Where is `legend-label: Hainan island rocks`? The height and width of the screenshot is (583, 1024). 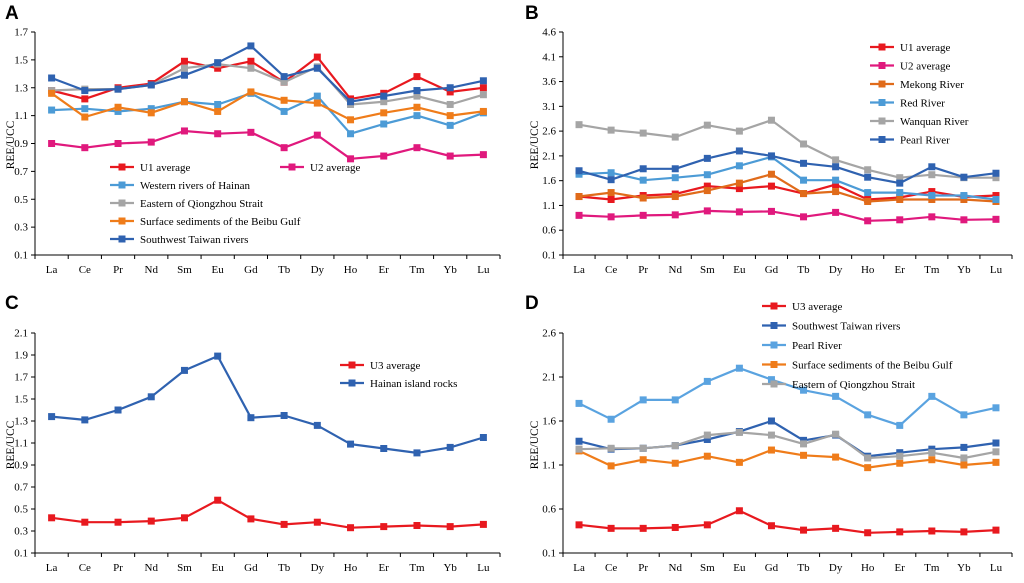 legend-label: Hainan island rocks is located at coordinates (413, 384).